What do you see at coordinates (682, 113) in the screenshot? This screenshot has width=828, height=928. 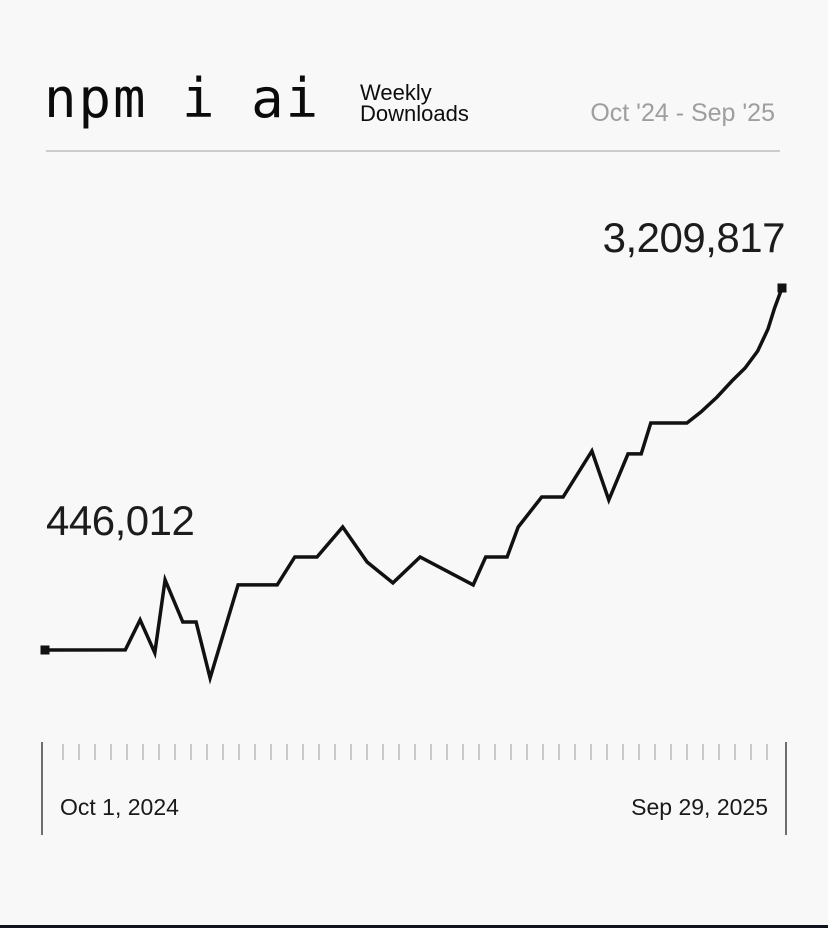 I see `date-range-label: Oct '24 - Sep '25` at bounding box center [682, 113].